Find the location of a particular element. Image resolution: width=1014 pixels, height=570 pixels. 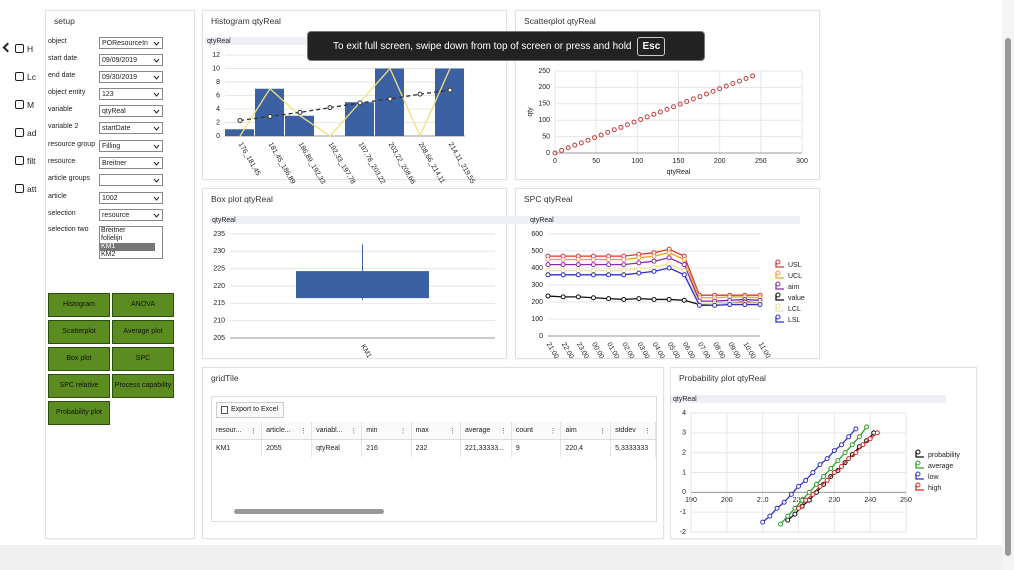

action-button: Probability plot is located at coordinates (79, 413).